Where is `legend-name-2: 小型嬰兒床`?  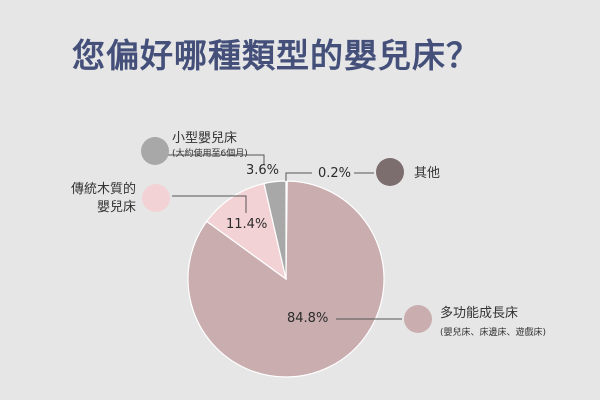
legend-name-2: 小型嬰兒床 is located at coordinates (204, 138).